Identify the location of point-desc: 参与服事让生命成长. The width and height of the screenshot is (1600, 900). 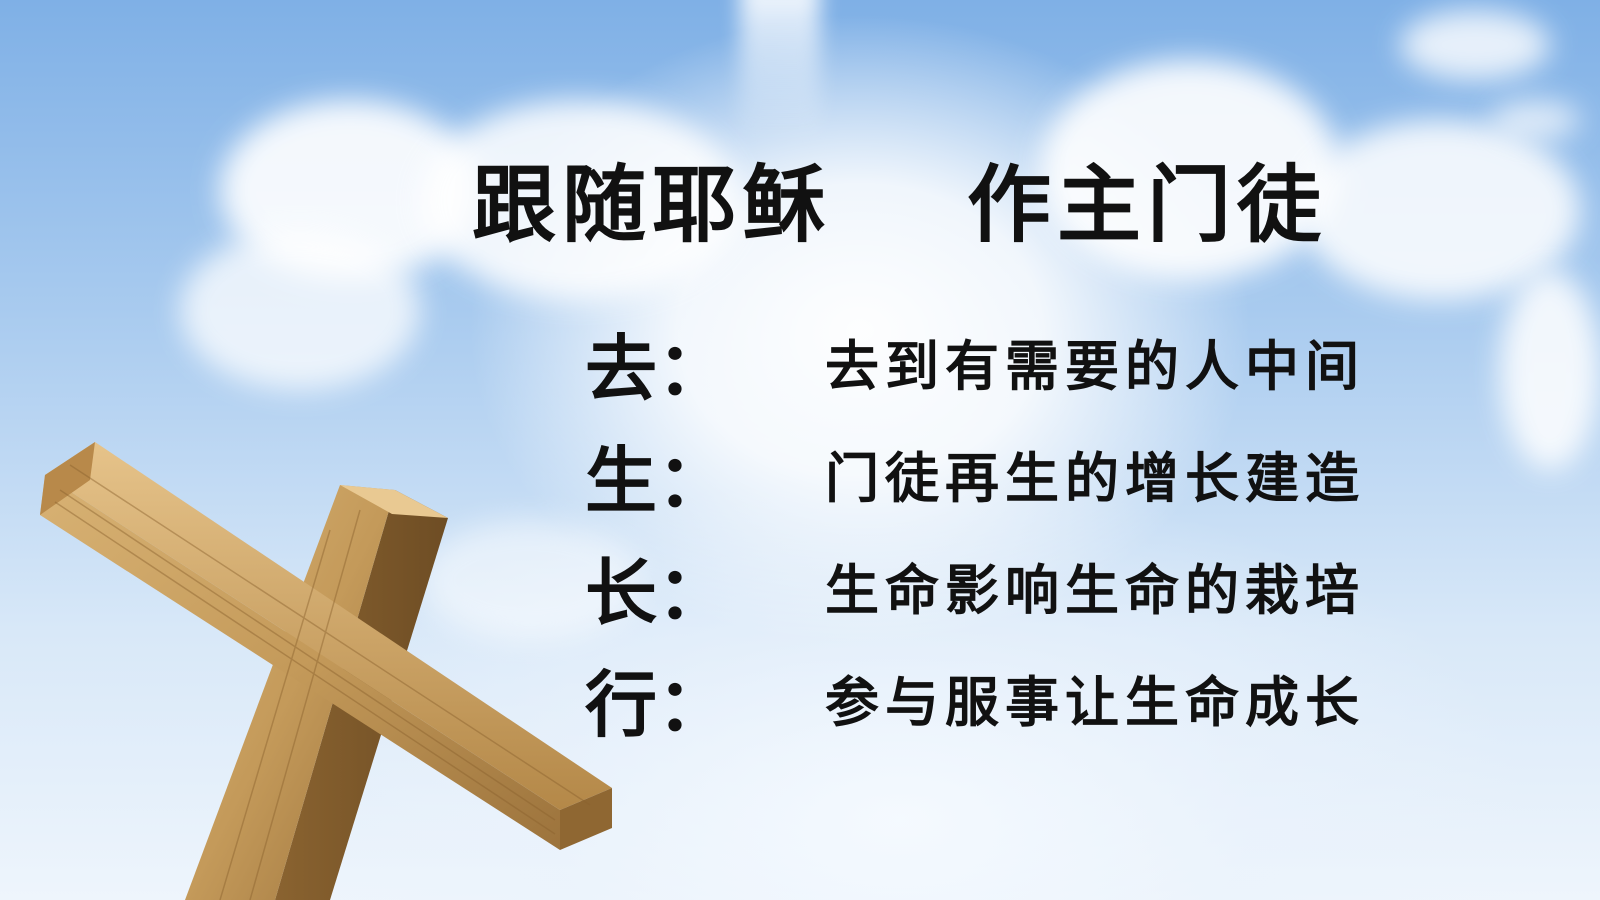
(1095, 702).